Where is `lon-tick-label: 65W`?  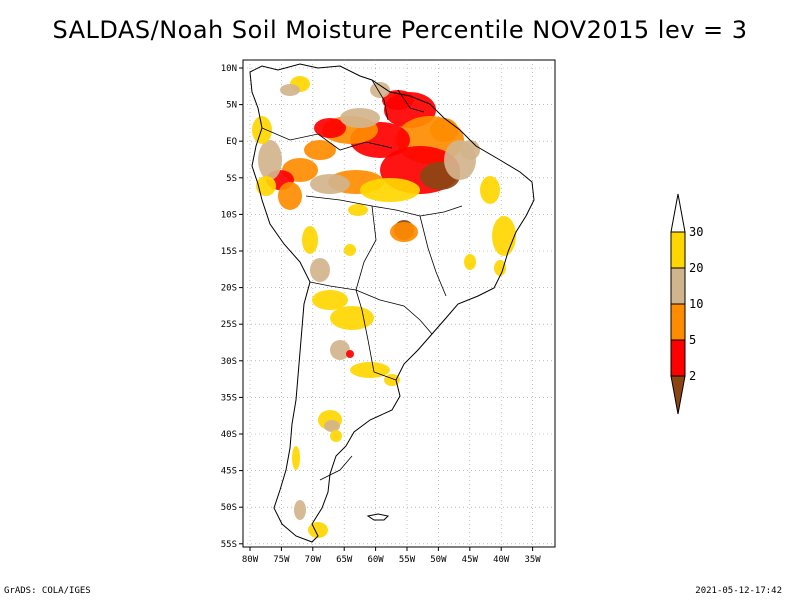 lon-tick-label: 65W is located at coordinates (344, 560).